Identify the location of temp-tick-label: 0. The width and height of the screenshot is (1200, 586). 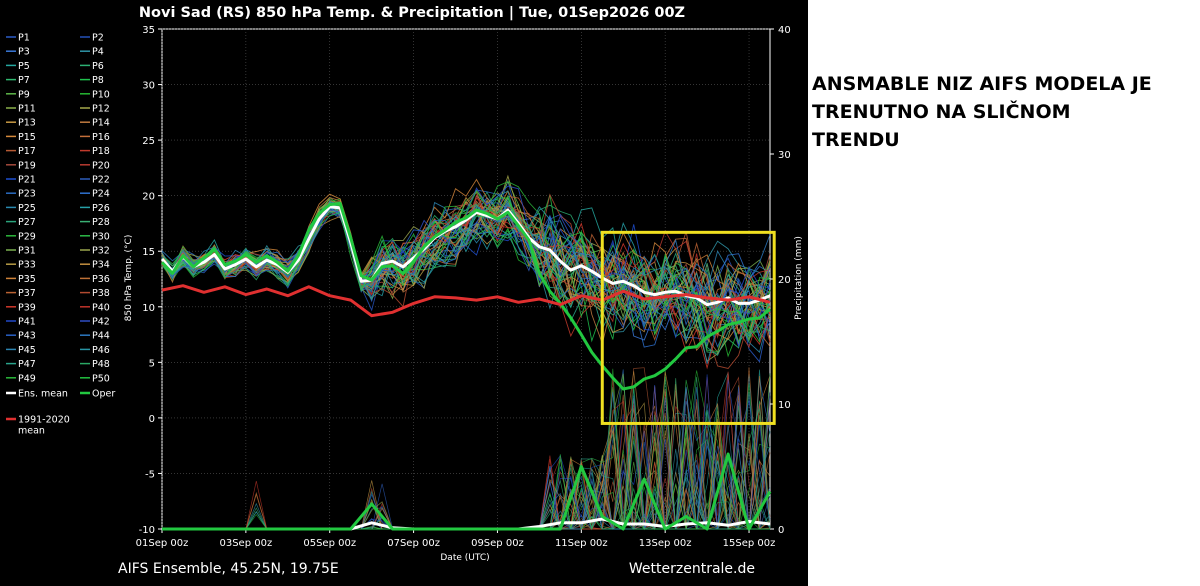
(152, 419).